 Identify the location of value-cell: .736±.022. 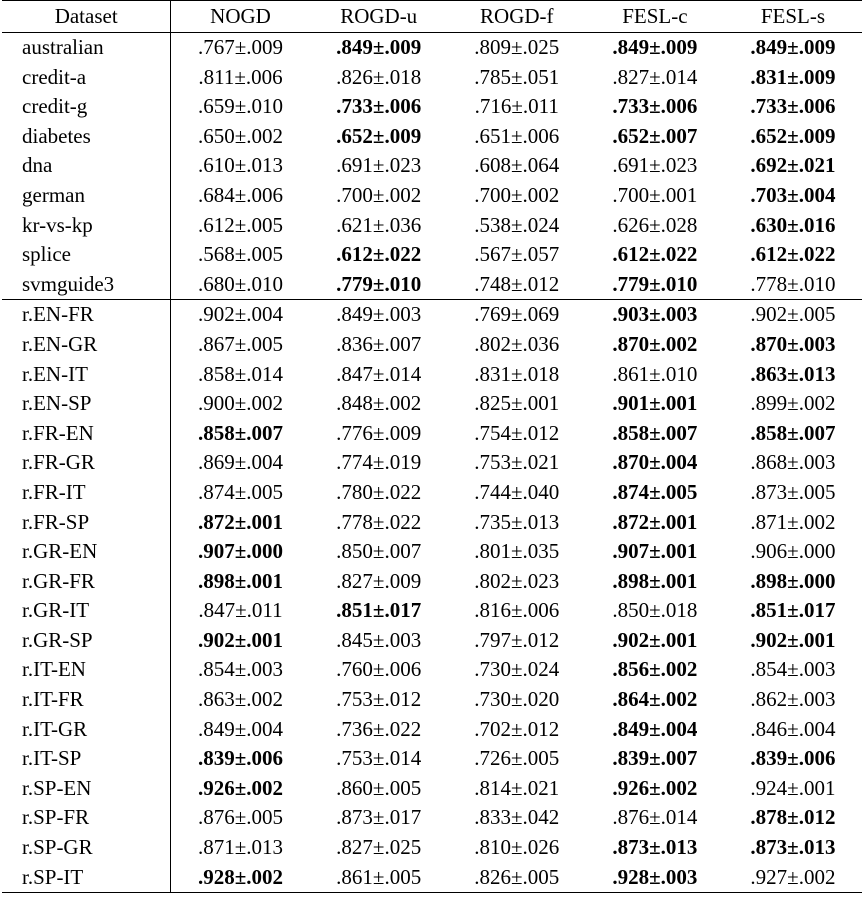
(379, 728).